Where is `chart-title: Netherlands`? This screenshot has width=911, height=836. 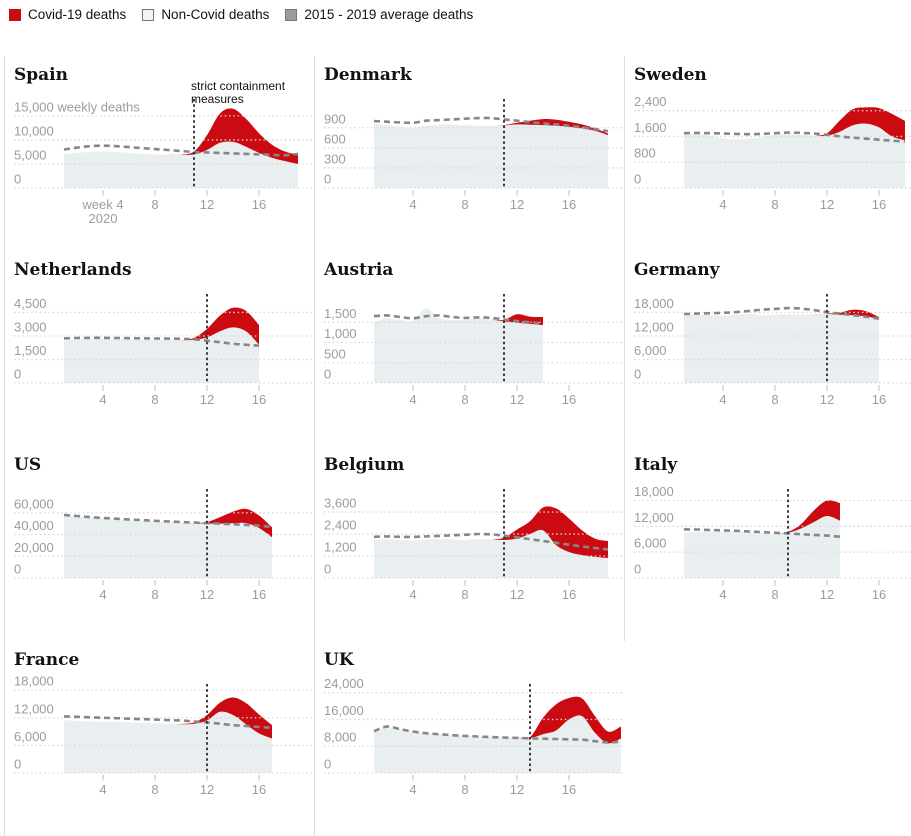 chart-title: Netherlands is located at coordinates (73, 270).